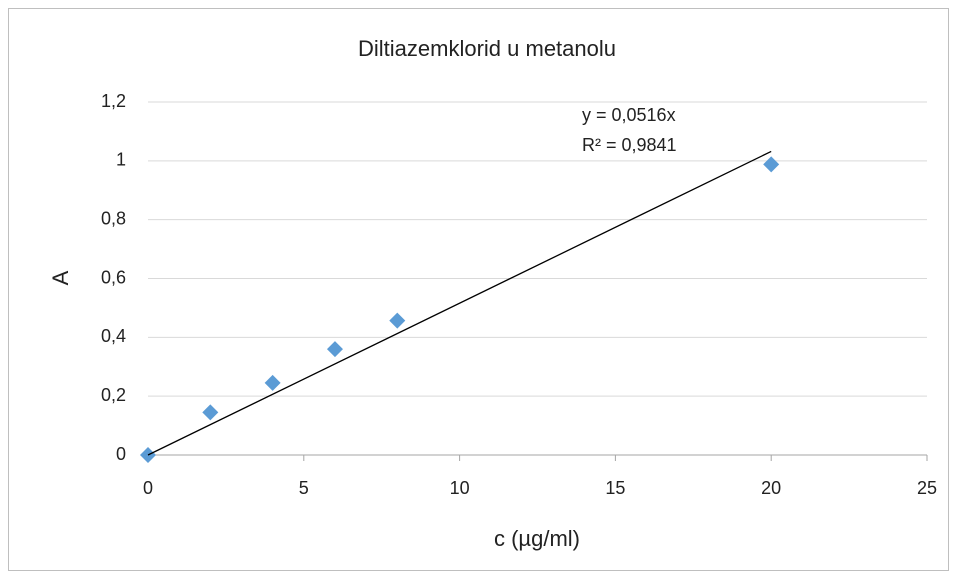 The width and height of the screenshot is (958, 580). What do you see at coordinates (113, 336) in the screenshot?
I see `y-tick-label: 0,4` at bounding box center [113, 336].